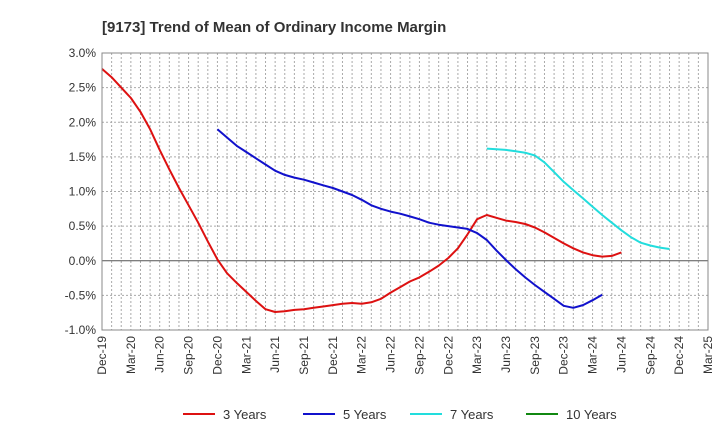  Describe the element at coordinates (535, 355) in the screenshot. I see `x-tick-label: Sep-23` at that location.